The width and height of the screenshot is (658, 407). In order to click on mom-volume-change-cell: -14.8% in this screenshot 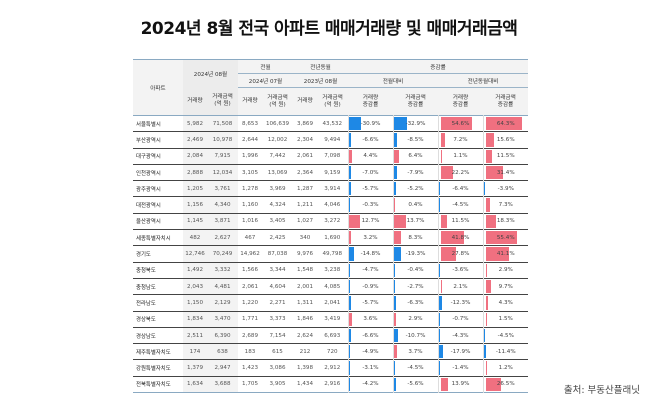, I will do `click(370, 254)`.